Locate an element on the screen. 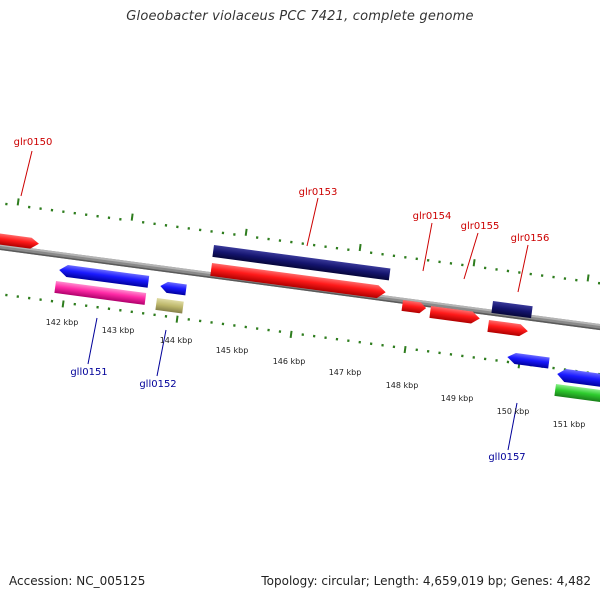  gene-label-glr0156: glr0156 is located at coordinates (530, 238).